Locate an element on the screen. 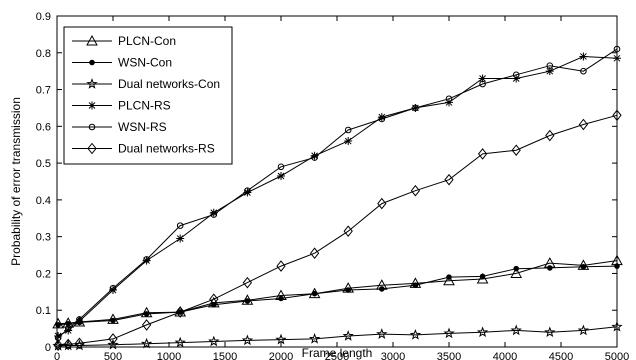 This screenshot has height=360, width=636. x-tick-label: 4500 is located at coordinates (561, 355).